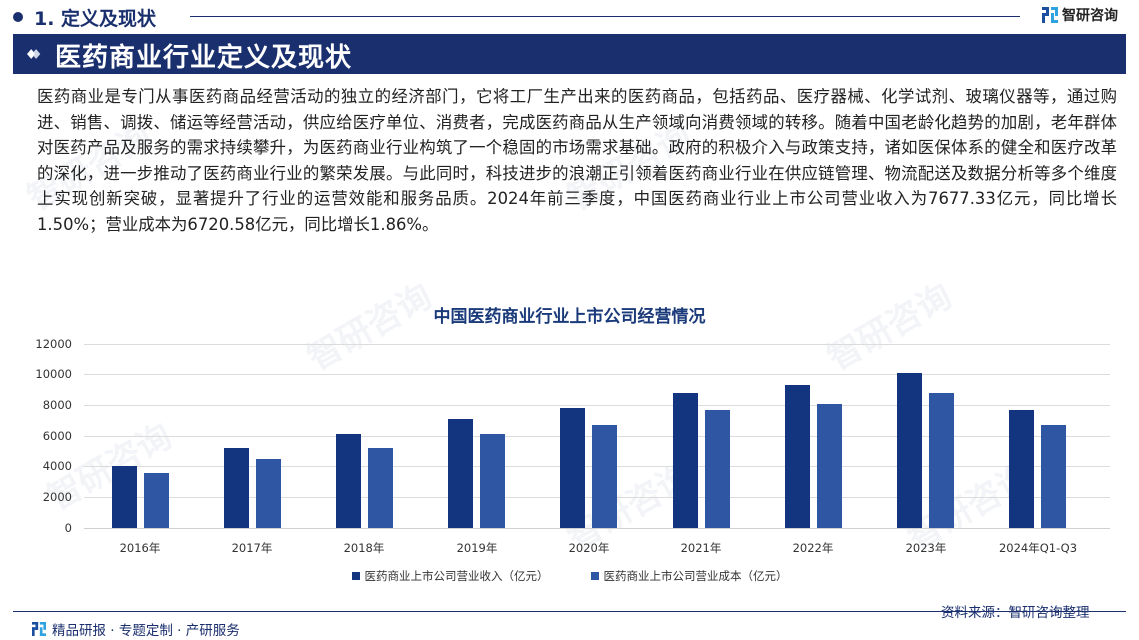 This screenshot has height=640, width=1139. What do you see at coordinates (695, 576) in the screenshot?
I see `legend-label: 医药商业上市公司营业成本（亿元）` at bounding box center [695, 576].